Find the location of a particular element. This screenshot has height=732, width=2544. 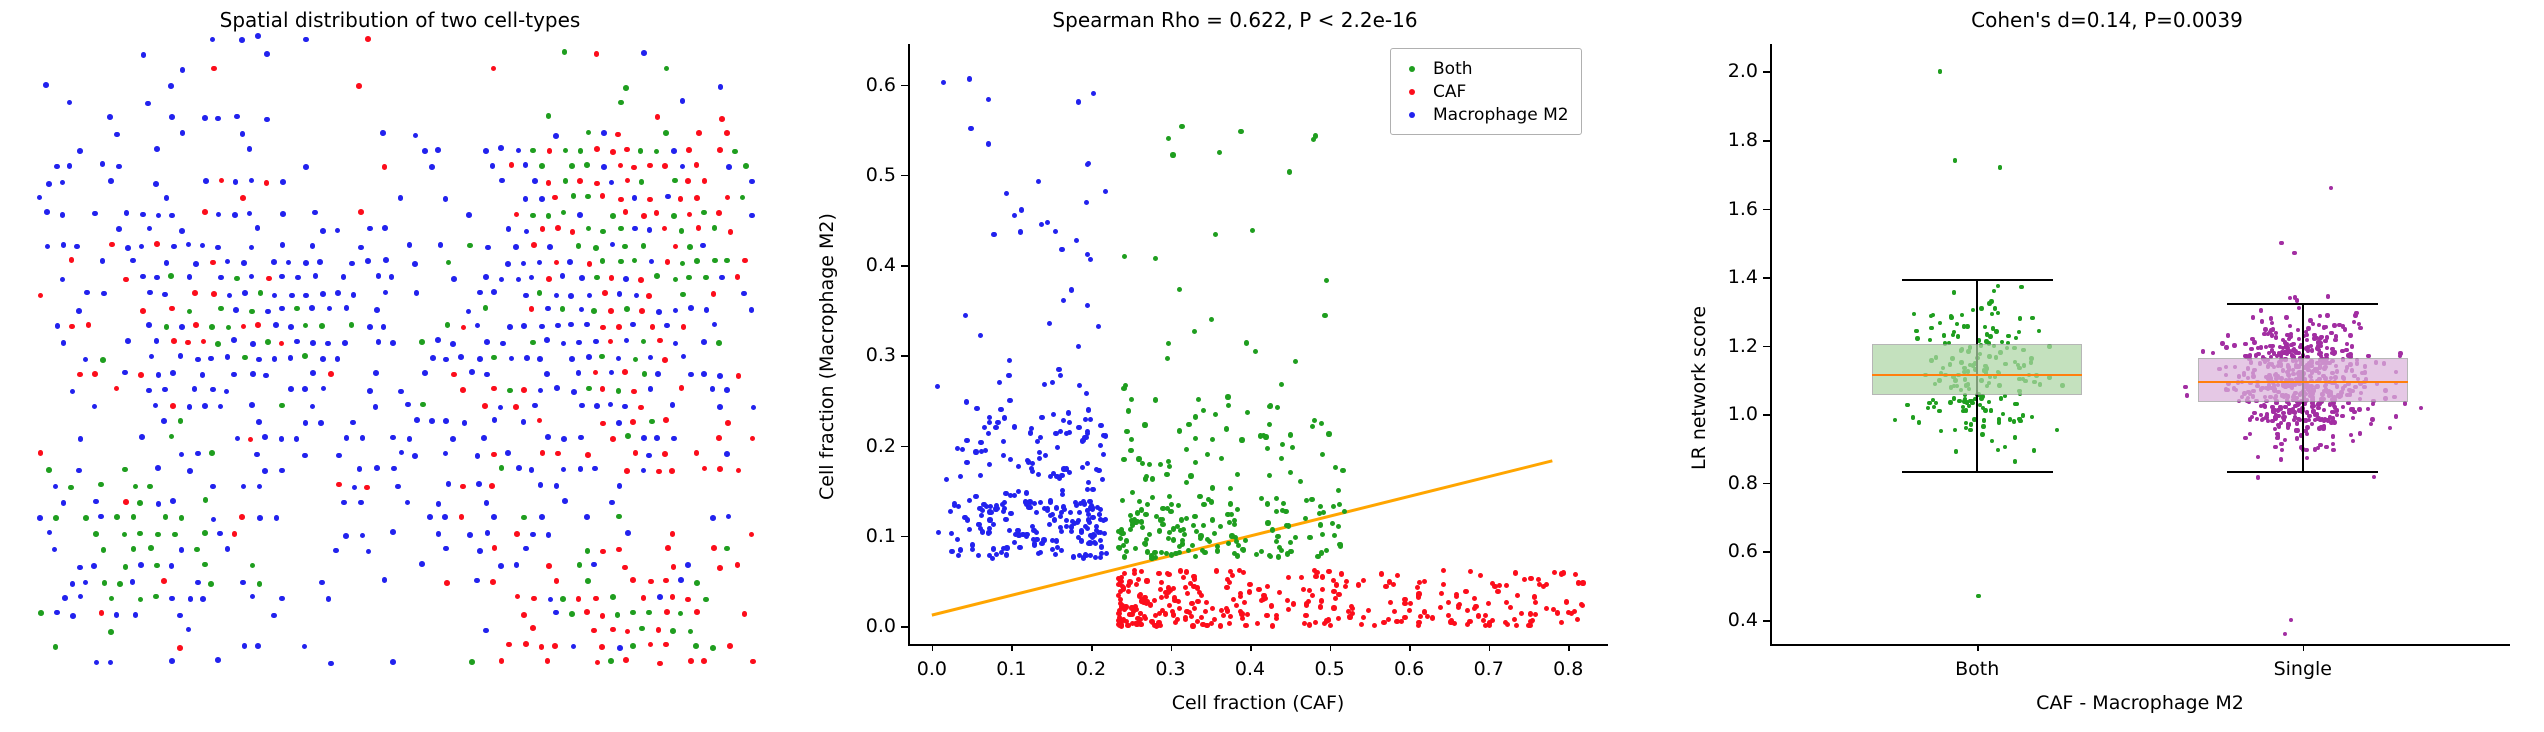

legend-item-caf: CAF is located at coordinates (1485, 91).